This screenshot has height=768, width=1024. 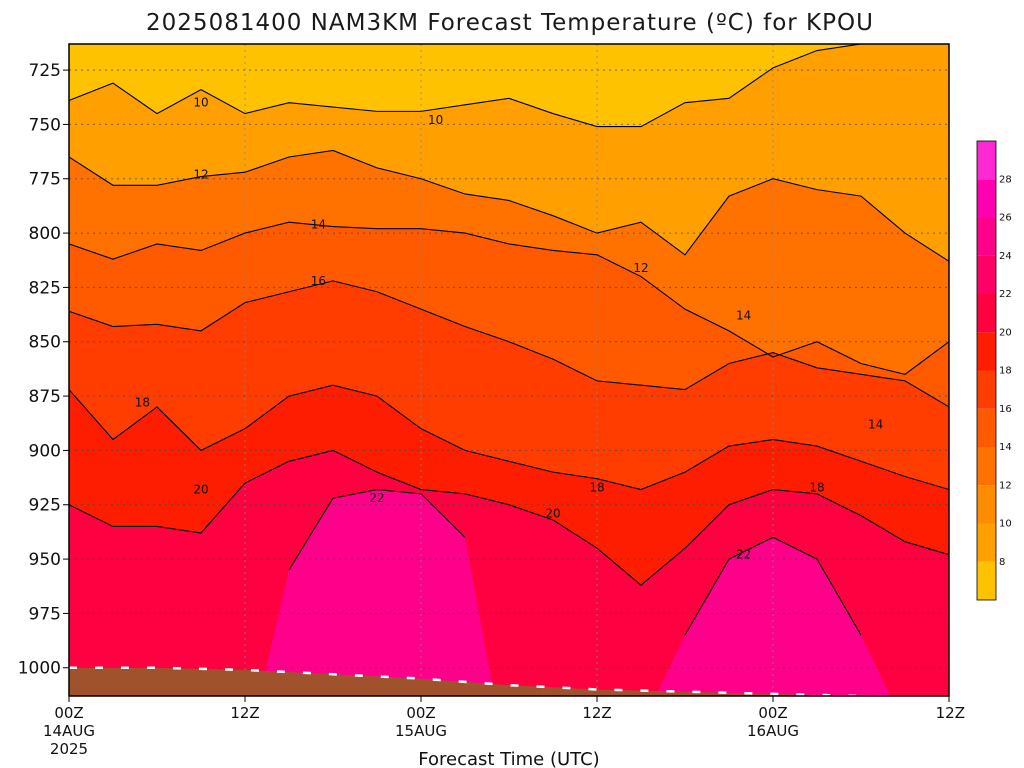 I want to click on y-tick-label: 875, so click(x=45, y=397).